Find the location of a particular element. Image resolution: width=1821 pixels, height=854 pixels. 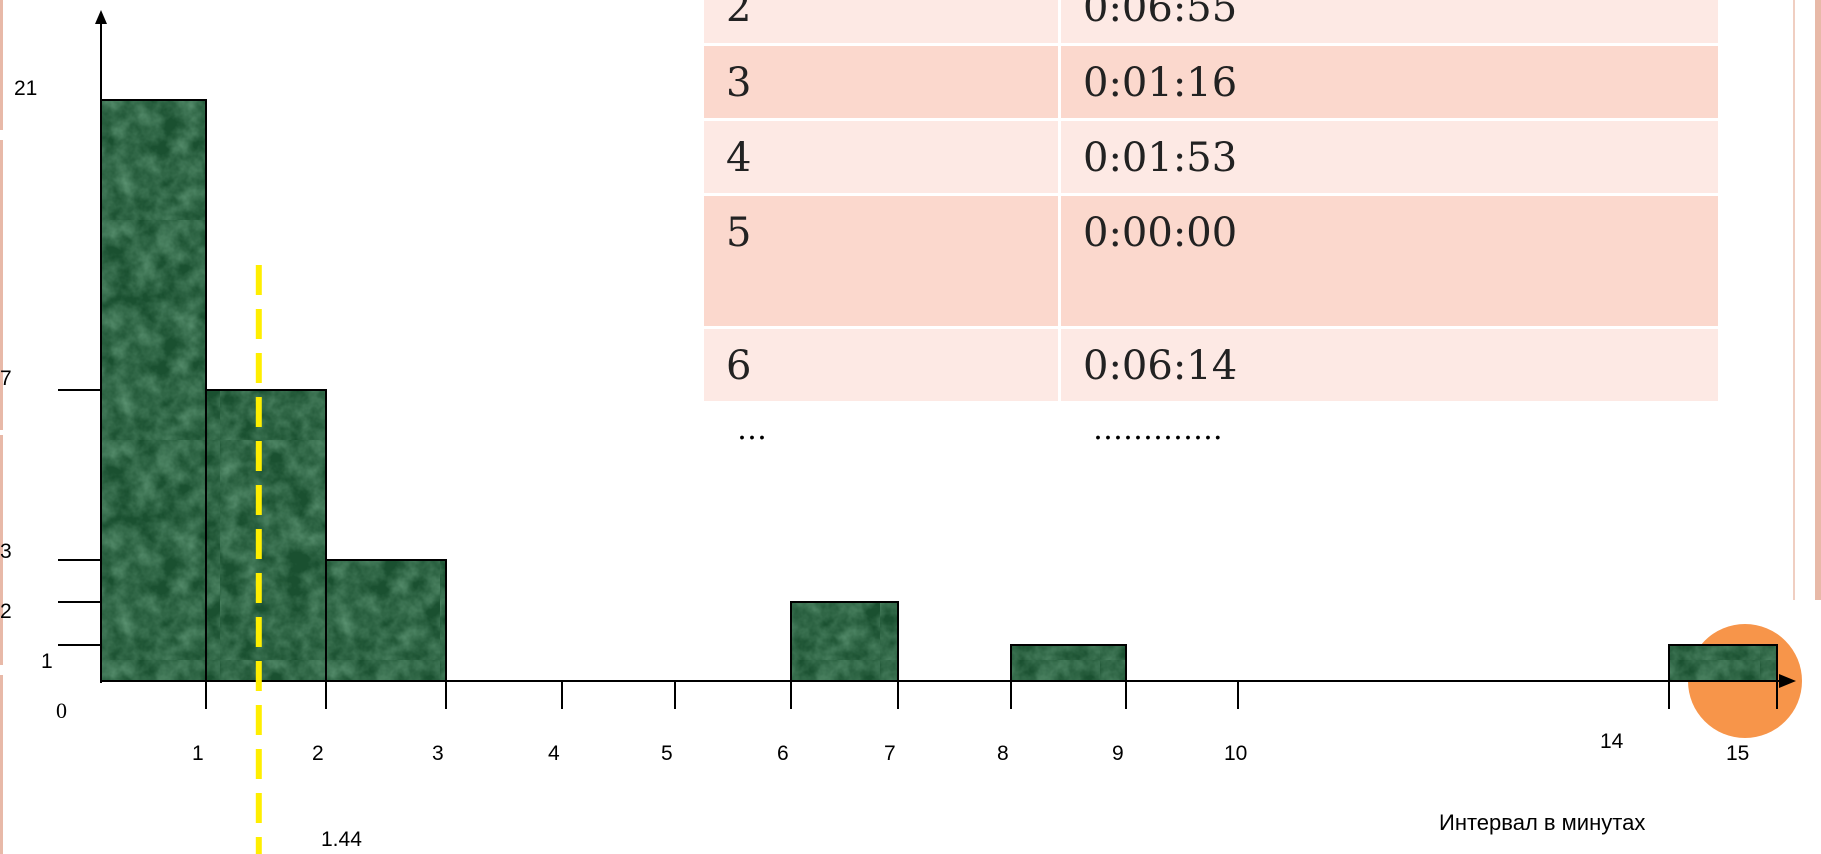

y-tick-label: 3 is located at coordinates (6, 551).